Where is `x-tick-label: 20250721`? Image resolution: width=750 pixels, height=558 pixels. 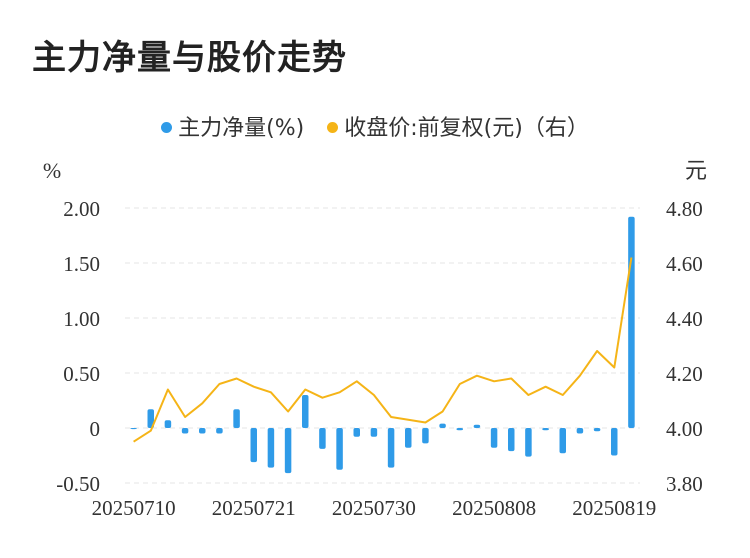 x-tick-label: 20250721 is located at coordinates (254, 508).